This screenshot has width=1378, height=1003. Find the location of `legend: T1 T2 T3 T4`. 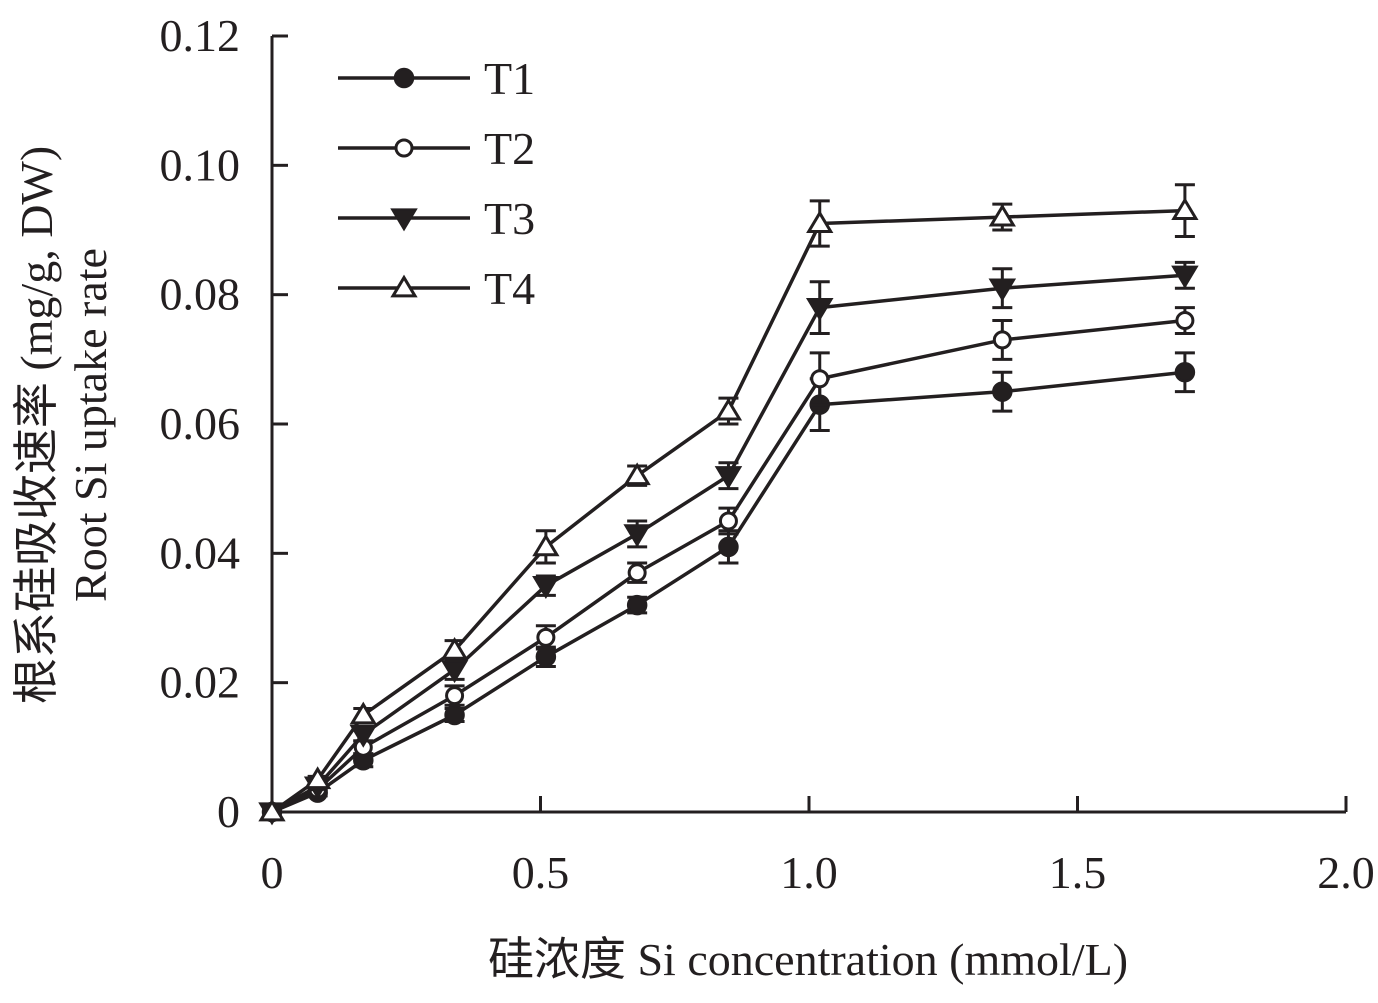

legend: T1 T2 T3 T4 is located at coordinates (436, 183).